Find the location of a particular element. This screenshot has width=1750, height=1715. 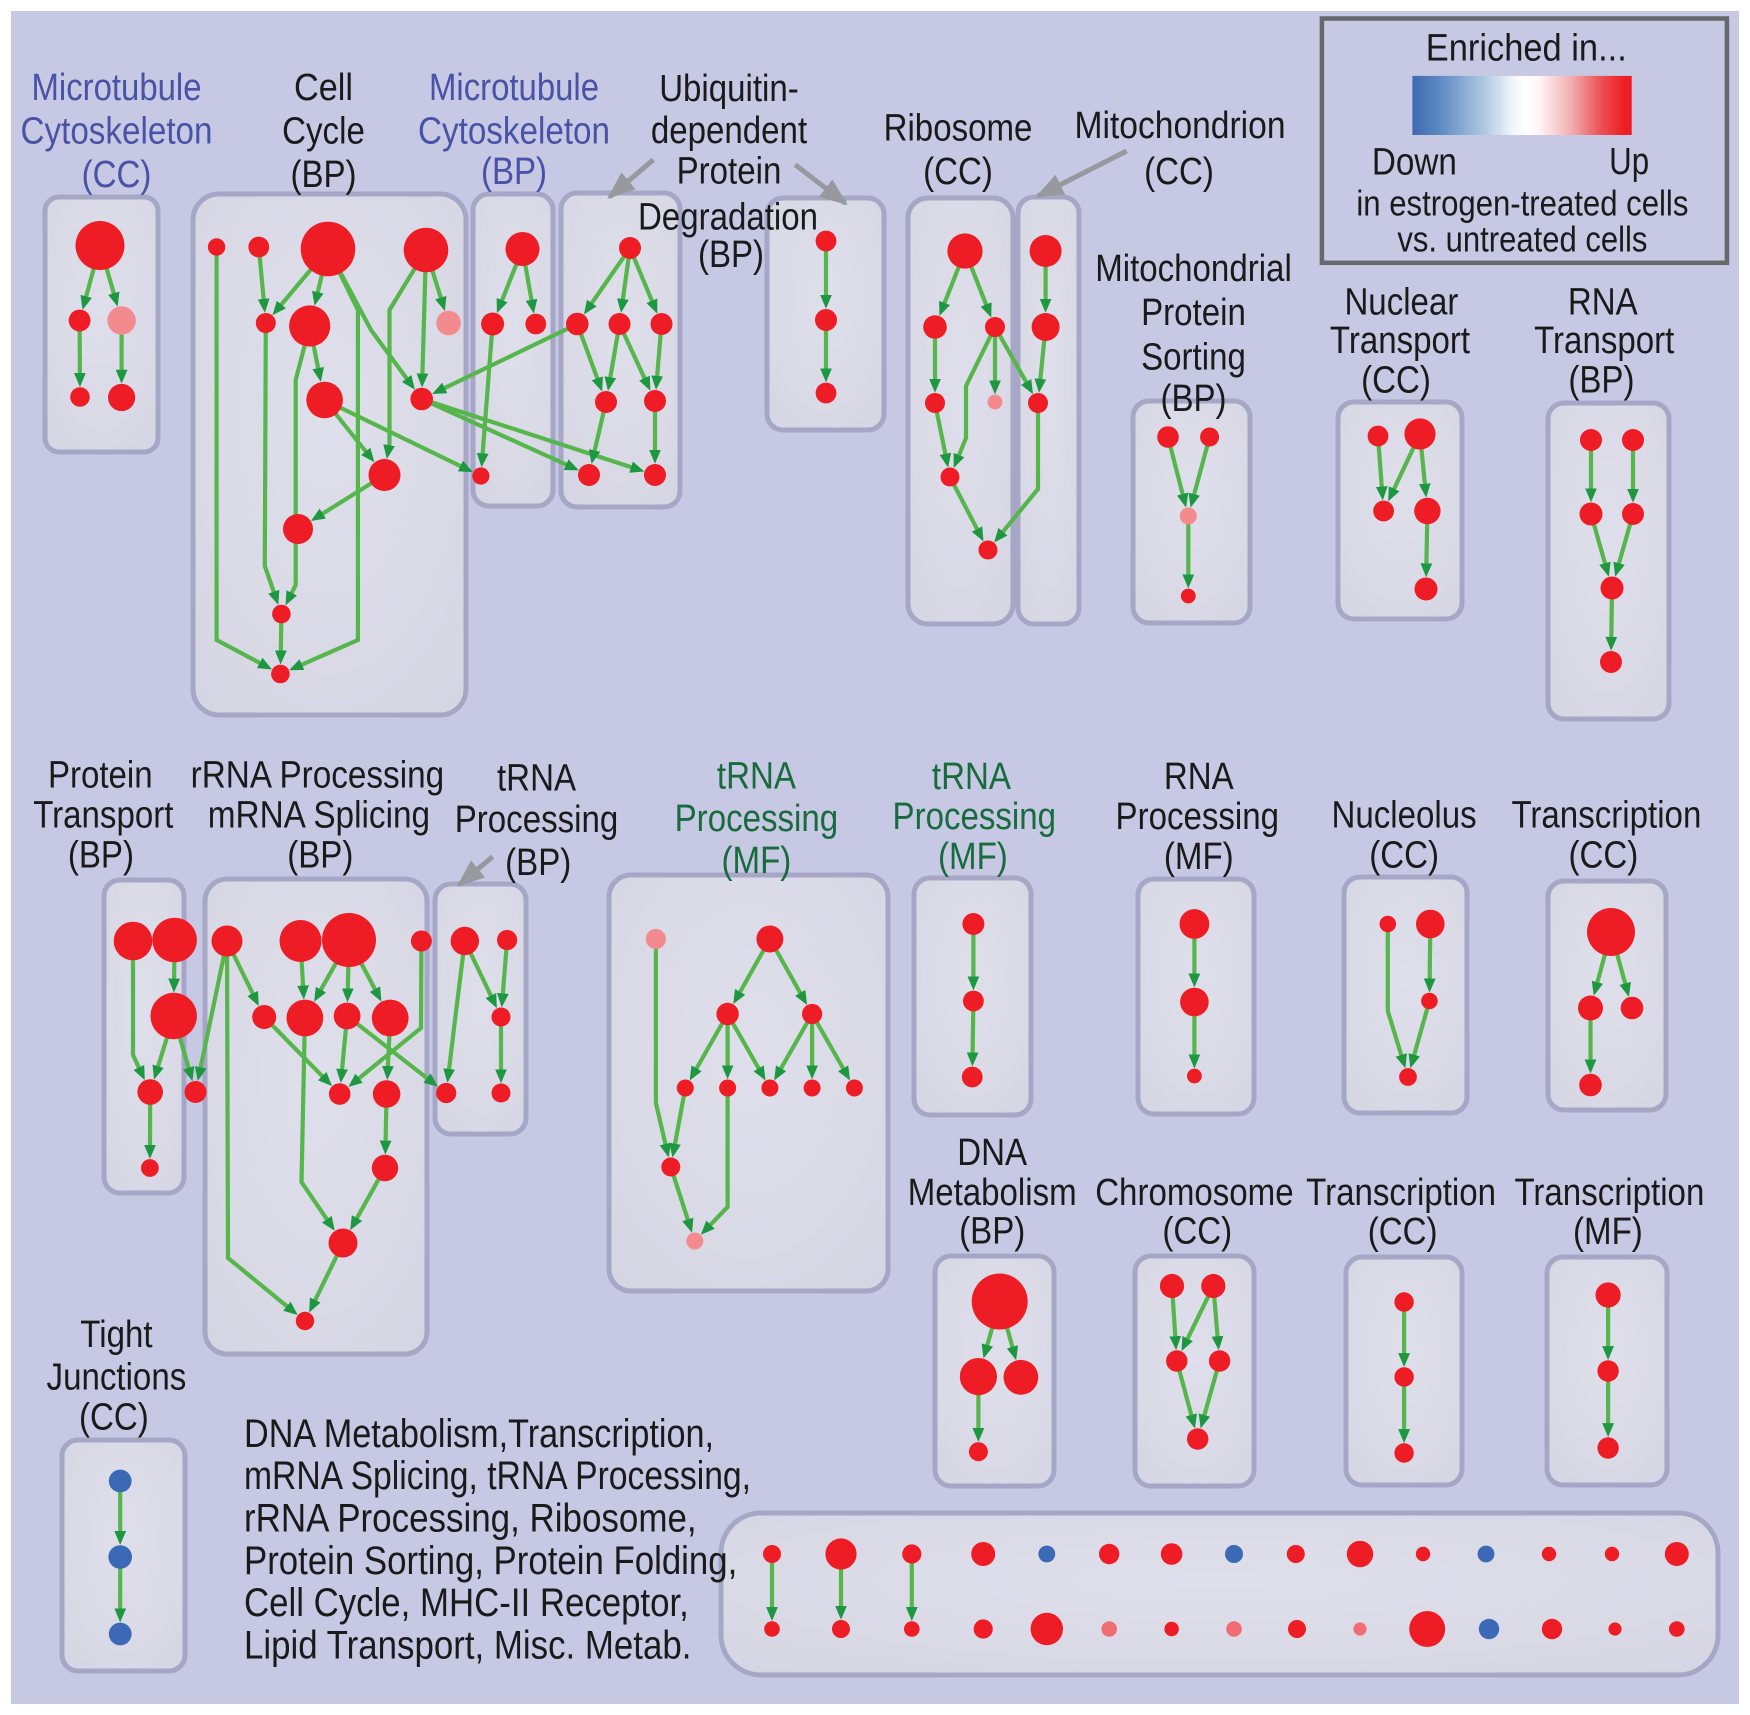

svg-text: Cell is located at coordinates (323, 88).